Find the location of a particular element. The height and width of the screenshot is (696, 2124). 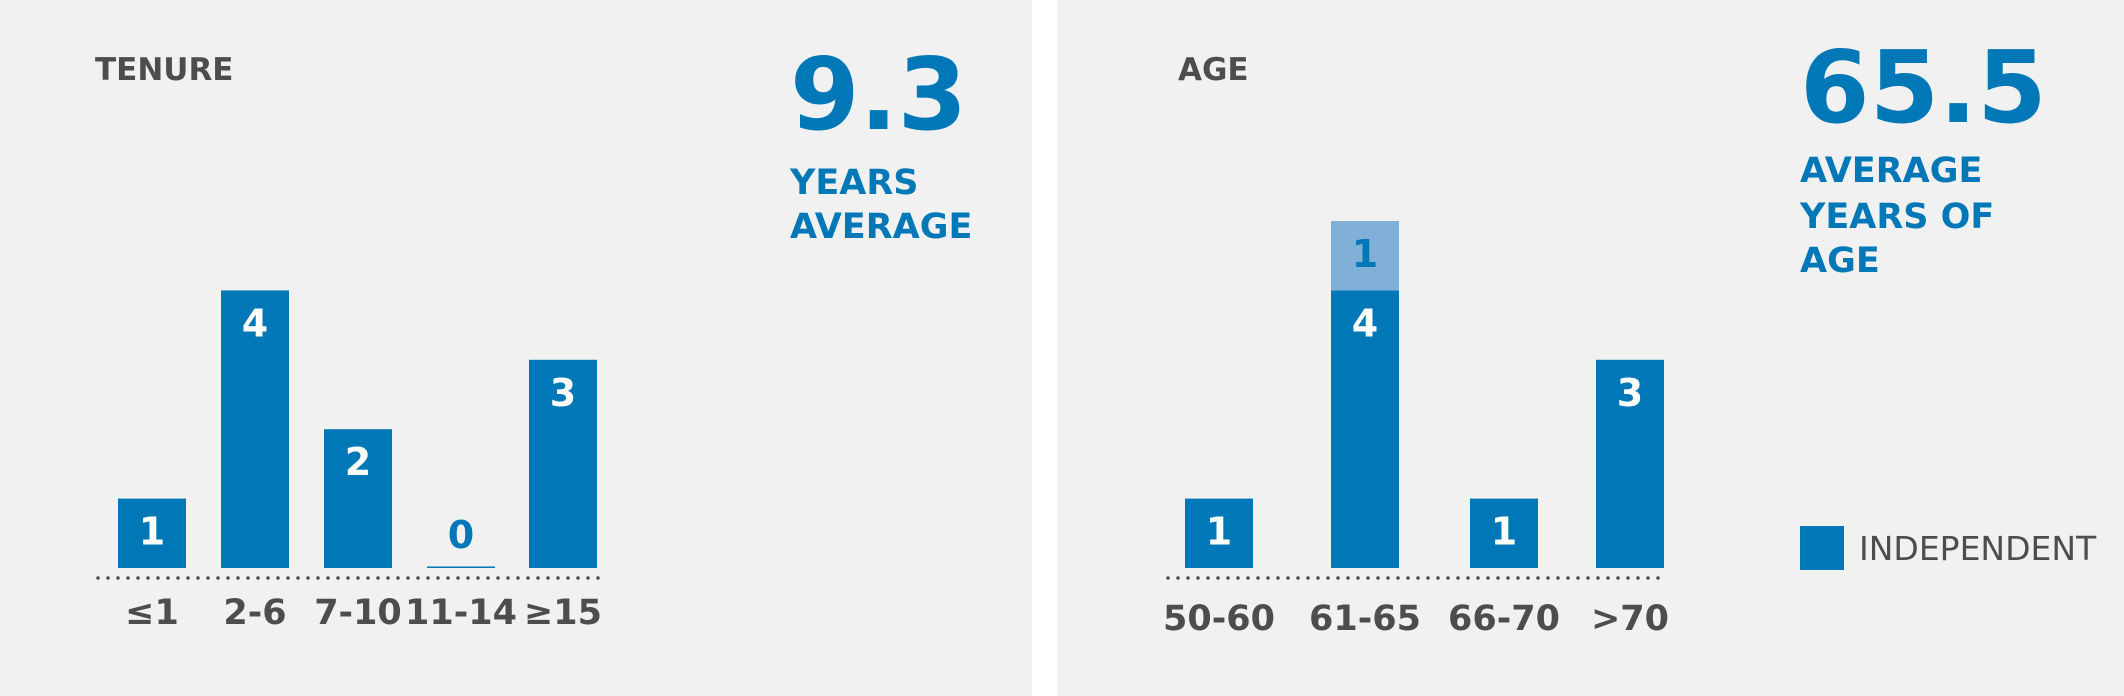

value-label: 2 is located at coordinates (358, 462).